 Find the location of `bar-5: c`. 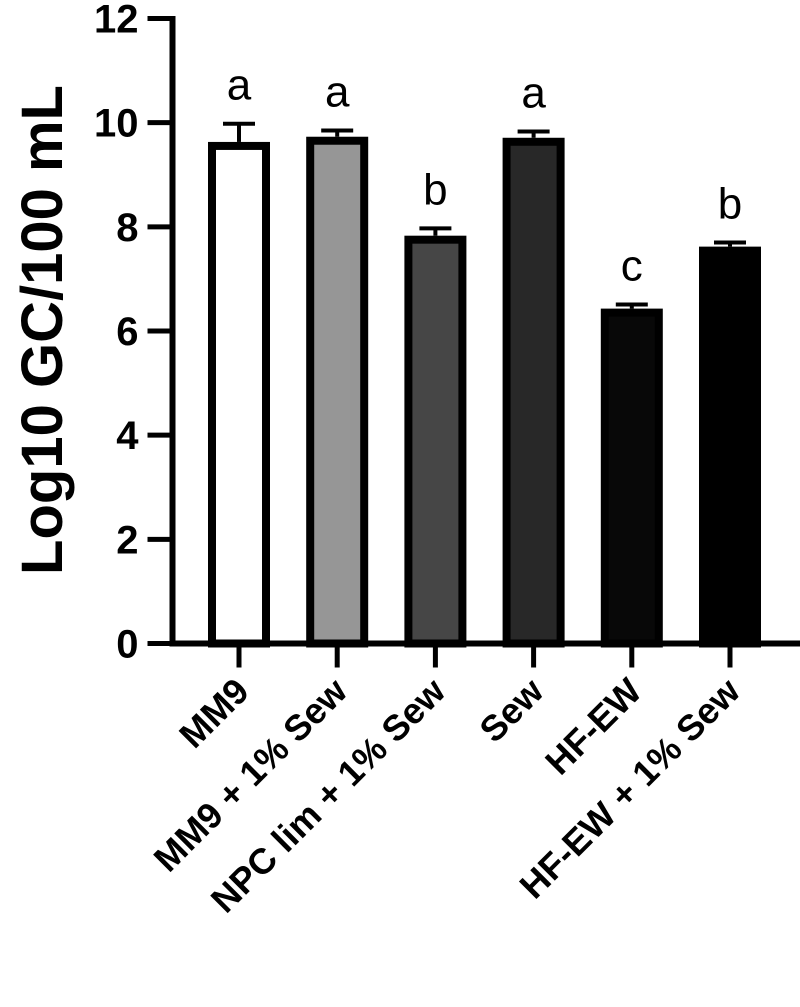

bar-5: c is located at coordinates (631, 444).